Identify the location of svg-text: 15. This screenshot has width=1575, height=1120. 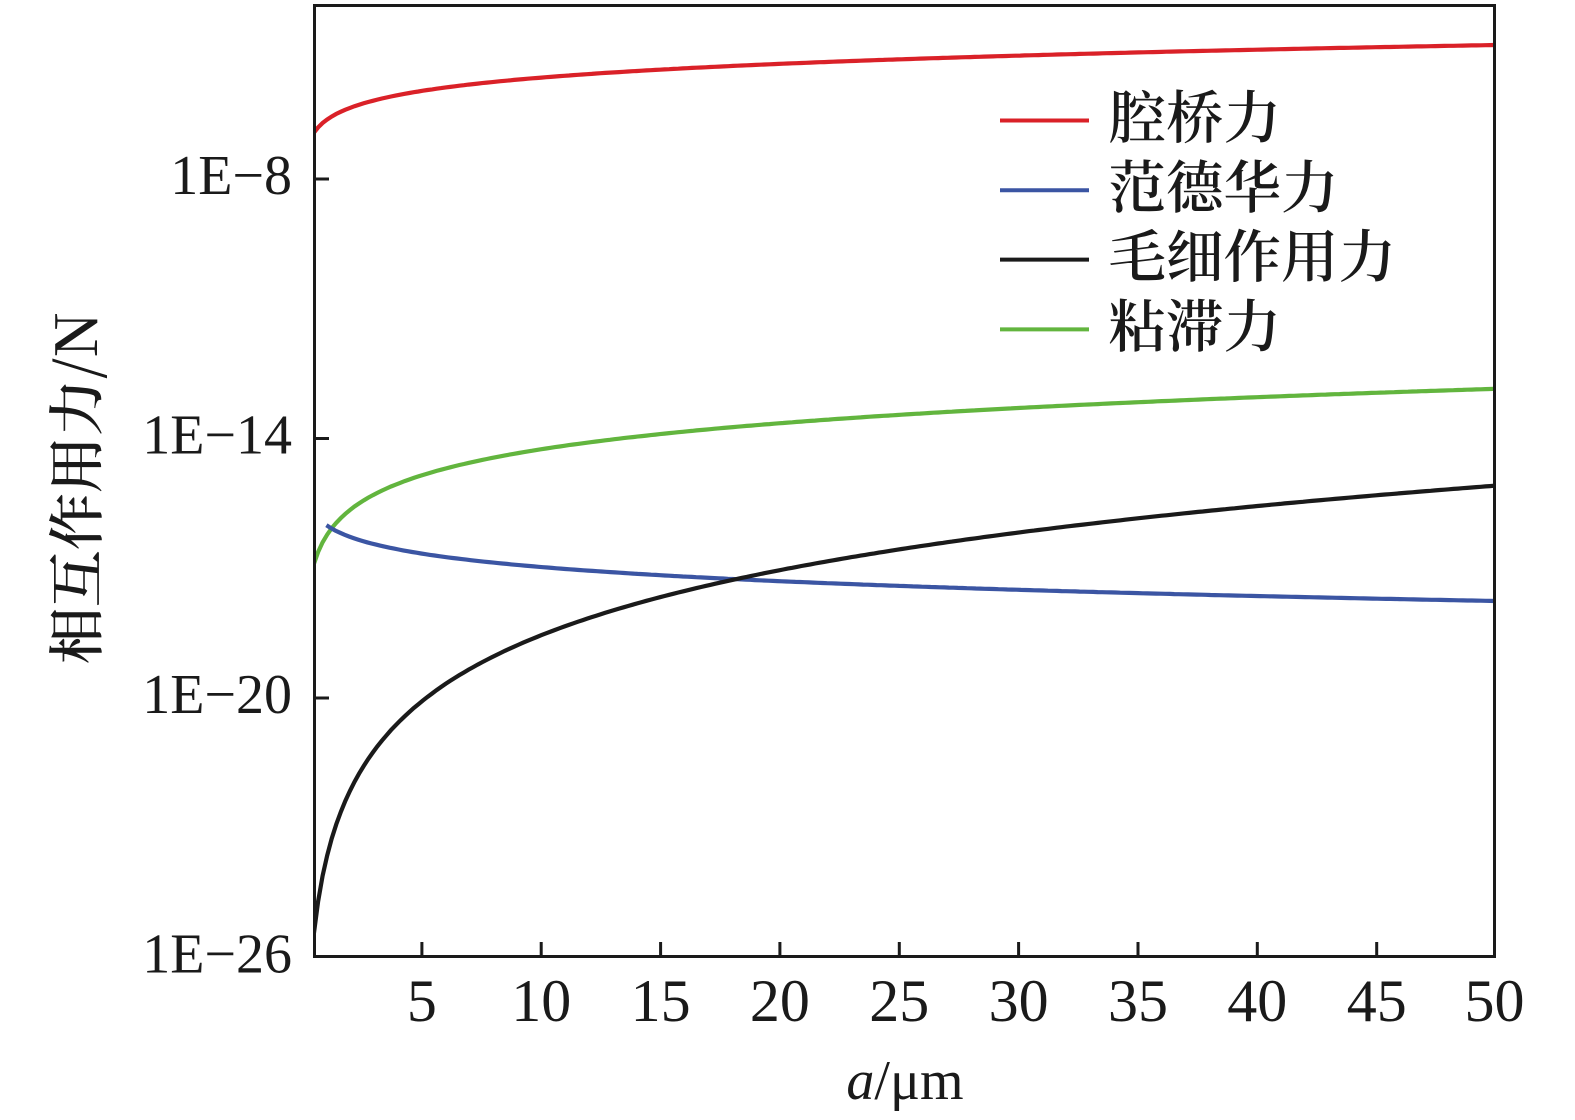
(661, 1001).